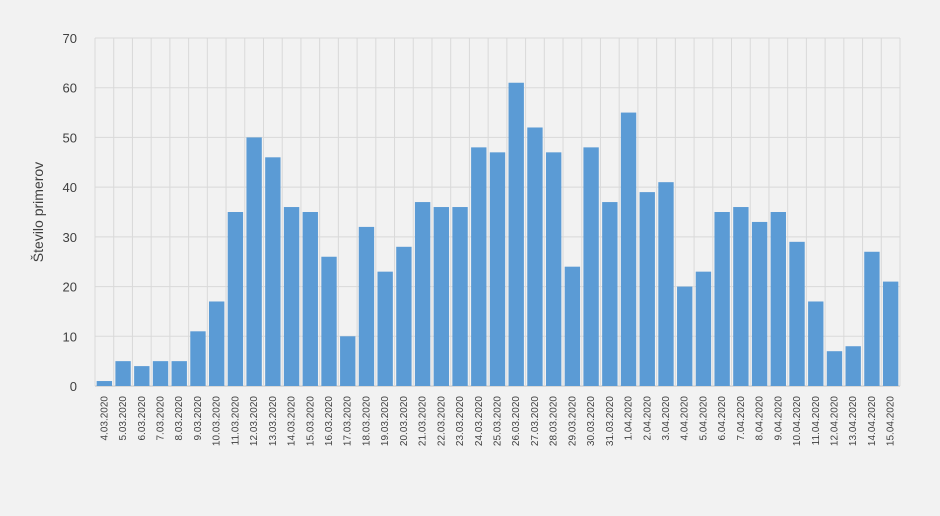  I want to click on x-tick-label: 9.03.2020, so click(198, 418).